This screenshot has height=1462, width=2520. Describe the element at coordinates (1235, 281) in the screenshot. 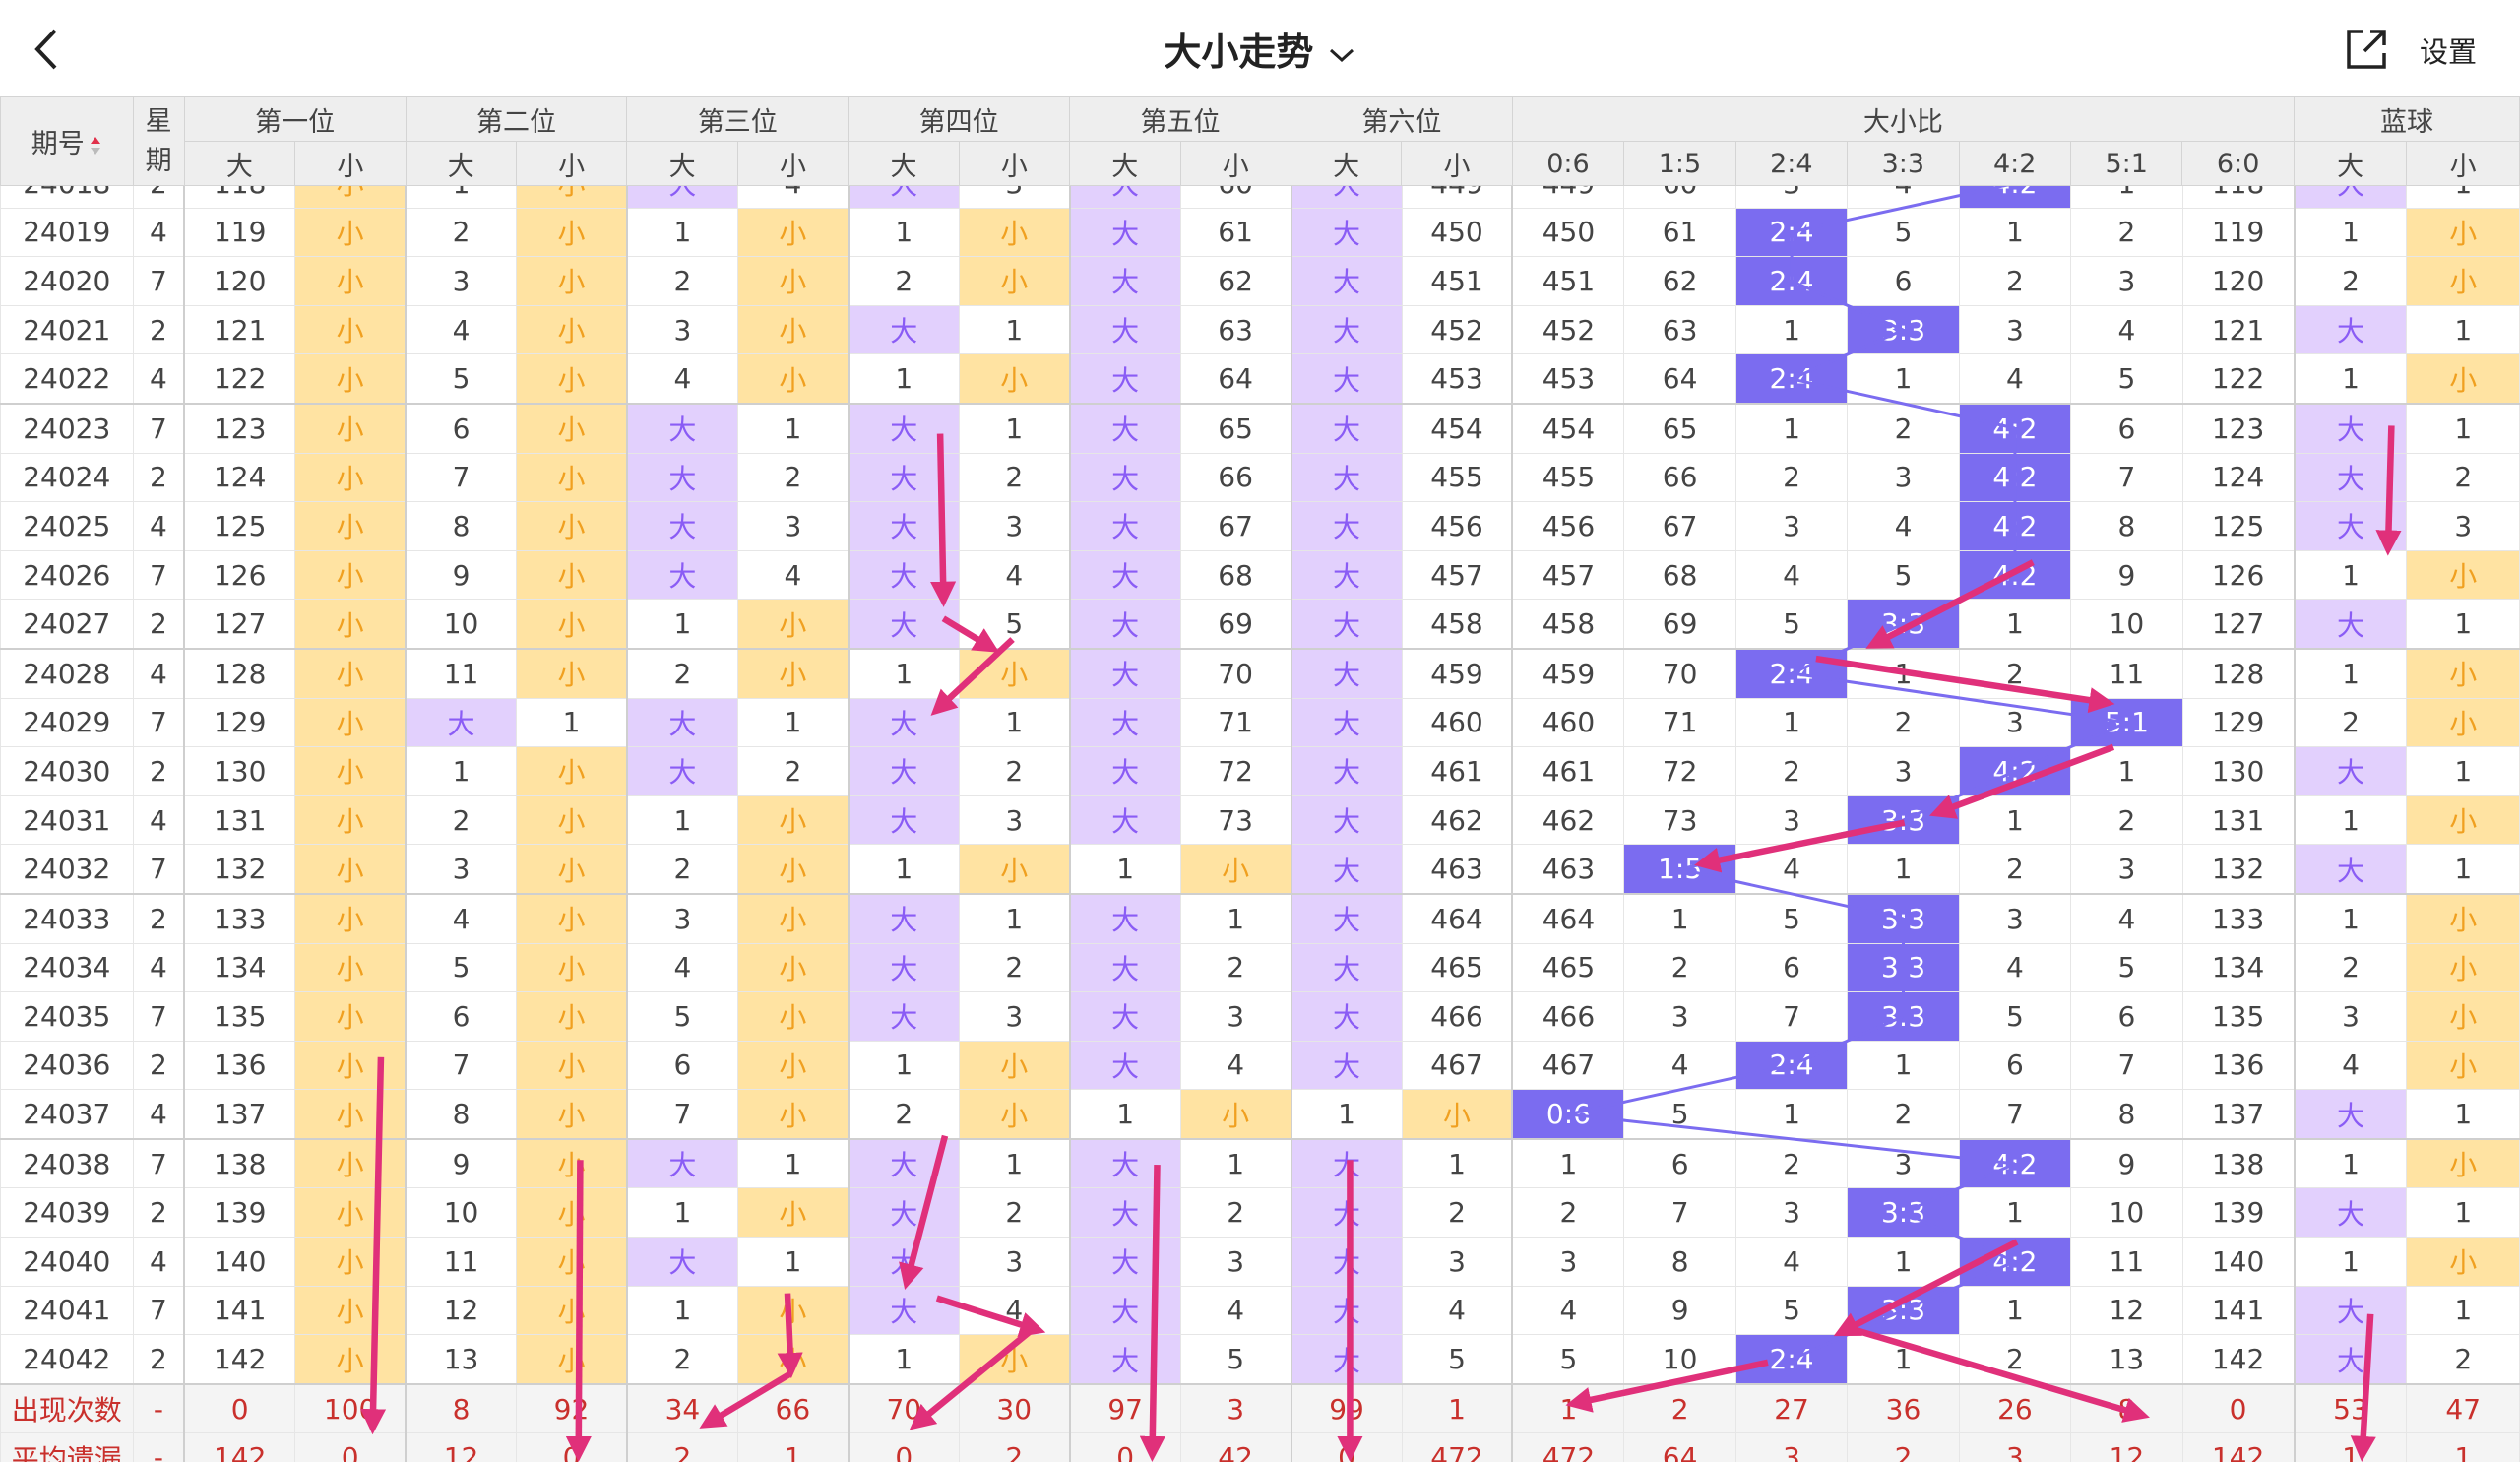

I see `cell: 62` at that location.